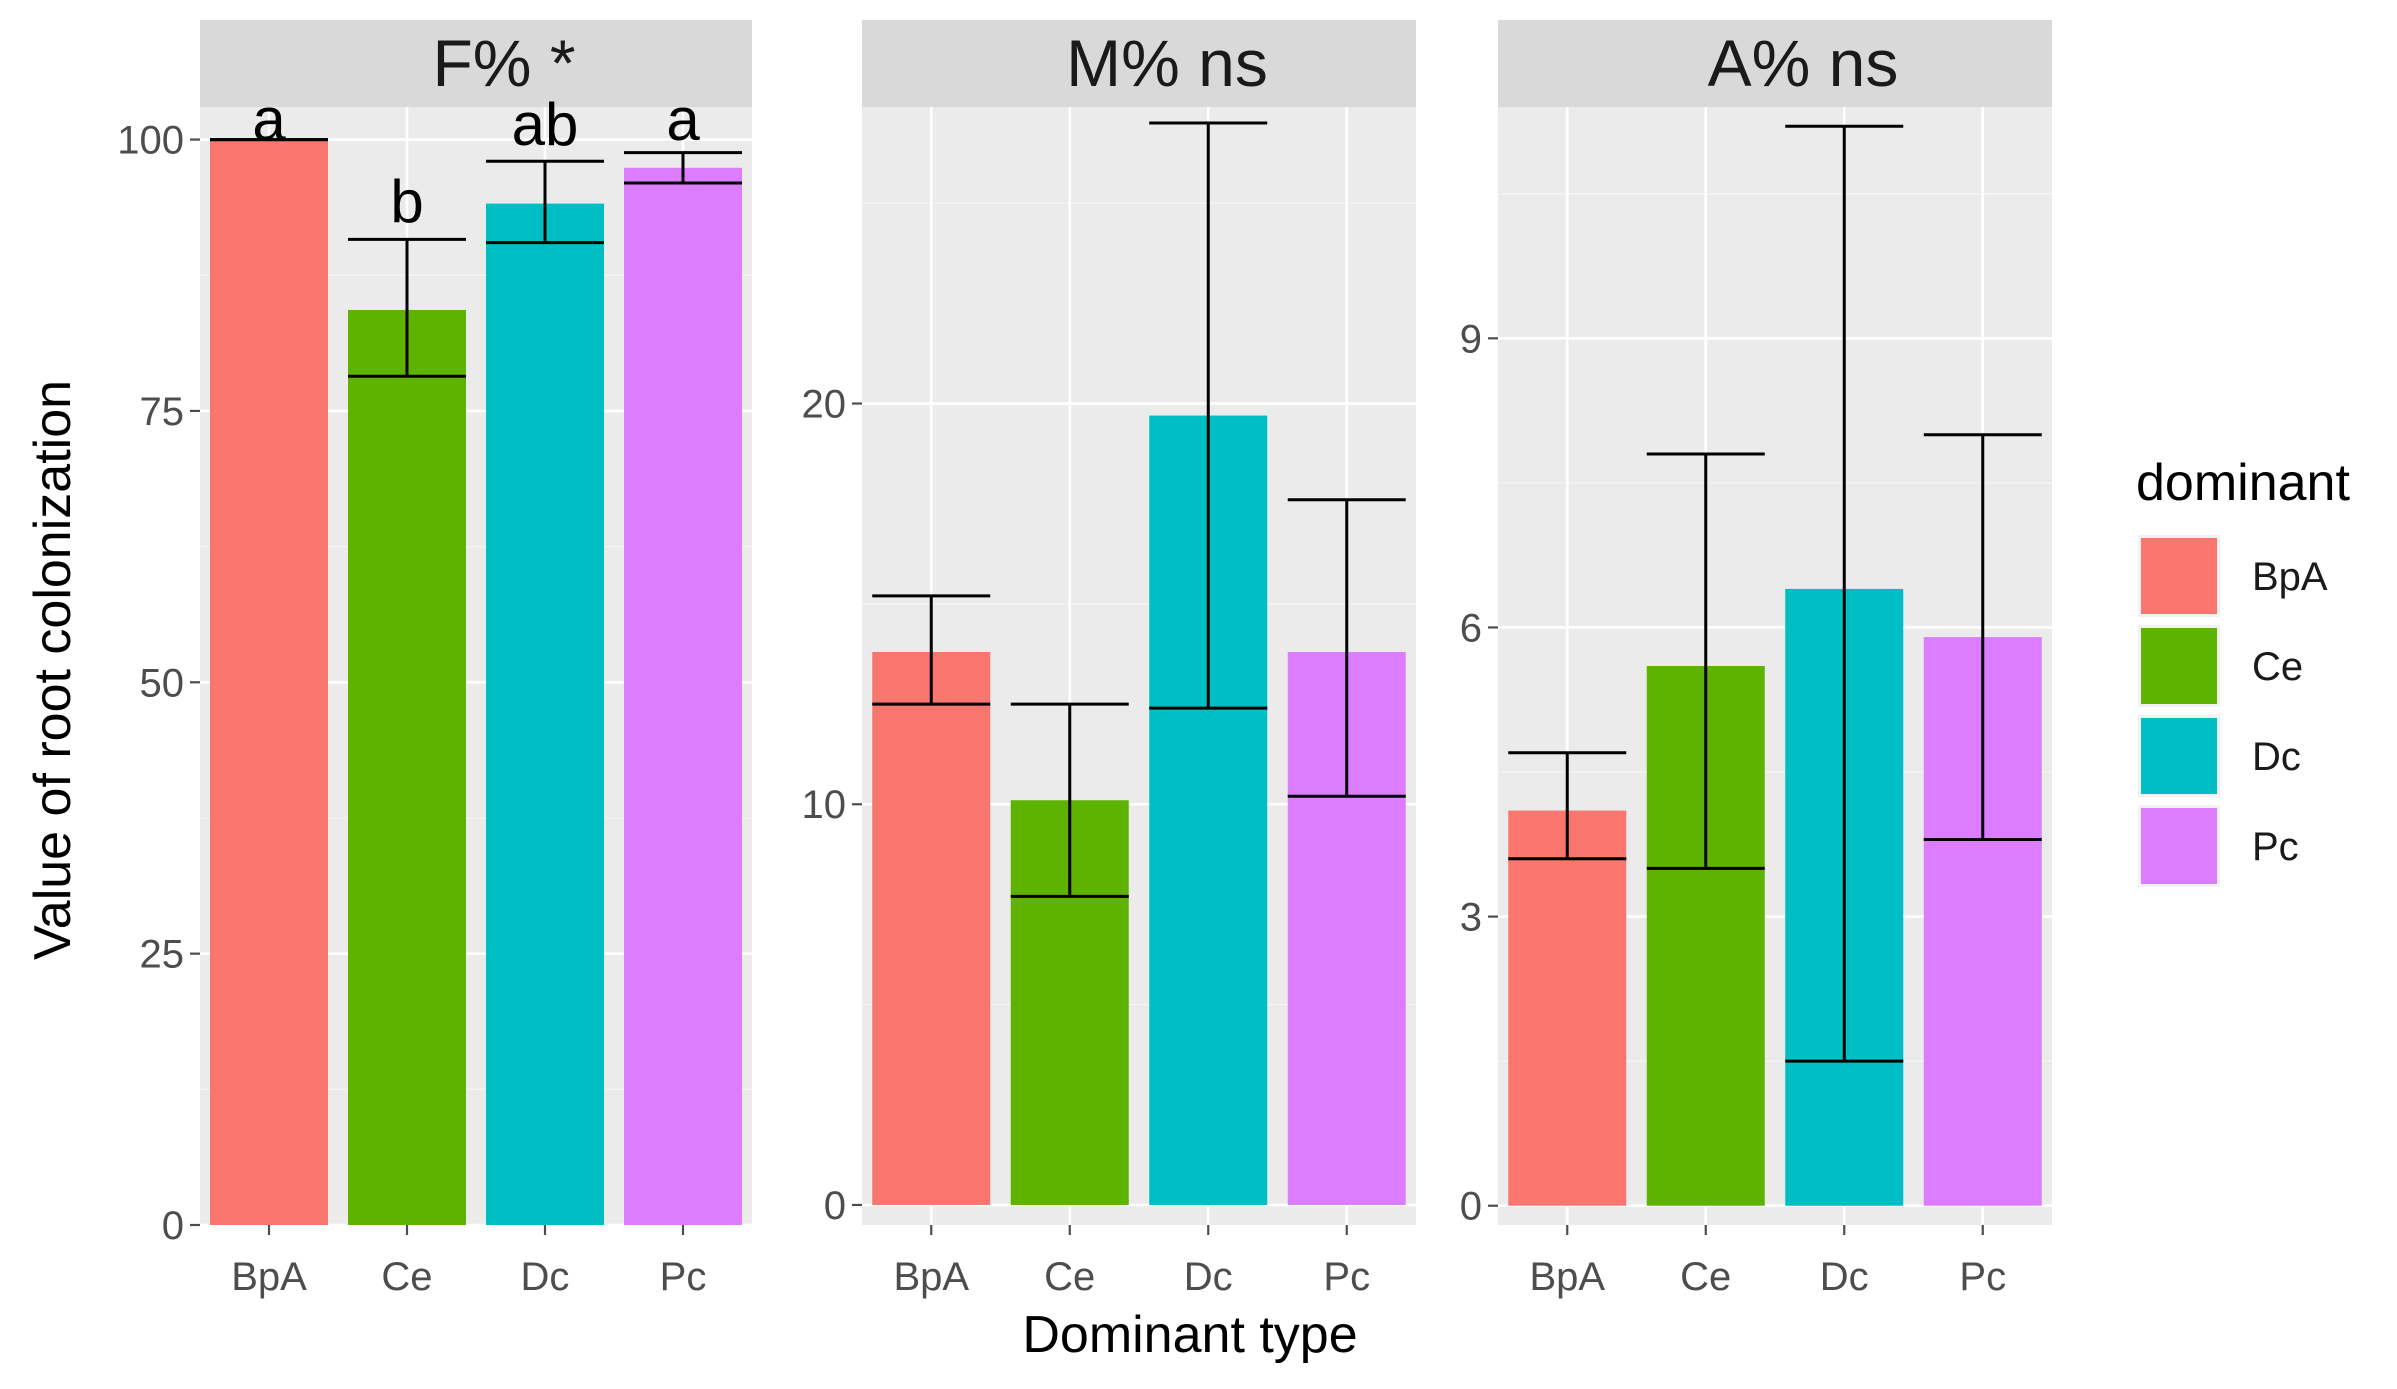 This screenshot has width=2397, height=1389. Describe the element at coordinates (2277, 667) in the screenshot. I see `legend-label: Ce` at that location.